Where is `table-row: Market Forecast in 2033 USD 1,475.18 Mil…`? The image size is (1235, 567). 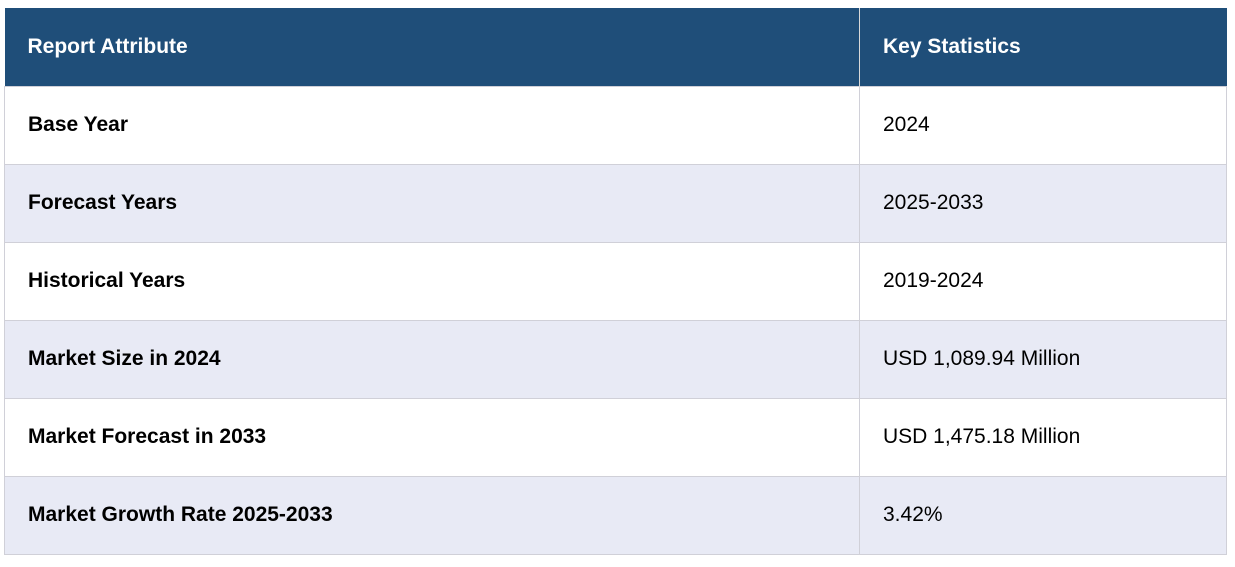 table-row: Market Forecast in 2033 USD 1,475.18 Mil… is located at coordinates (615, 437).